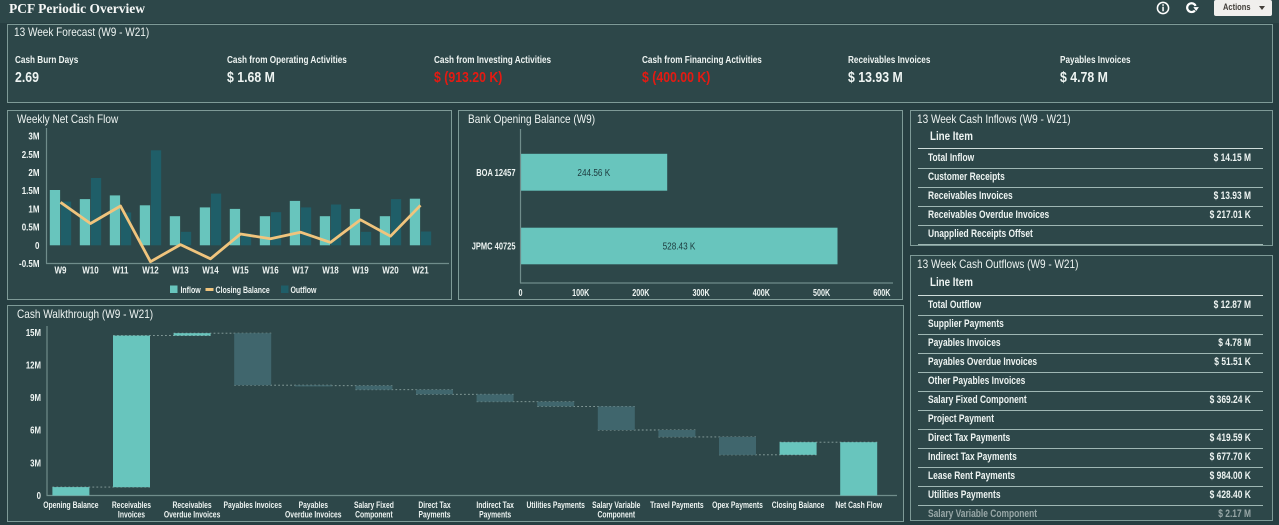 This screenshot has width=1279, height=525. What do you see at coordinates (581, 292) in the screenshot?
I see `svg-text: 100K` at bounding box center [581, 292].